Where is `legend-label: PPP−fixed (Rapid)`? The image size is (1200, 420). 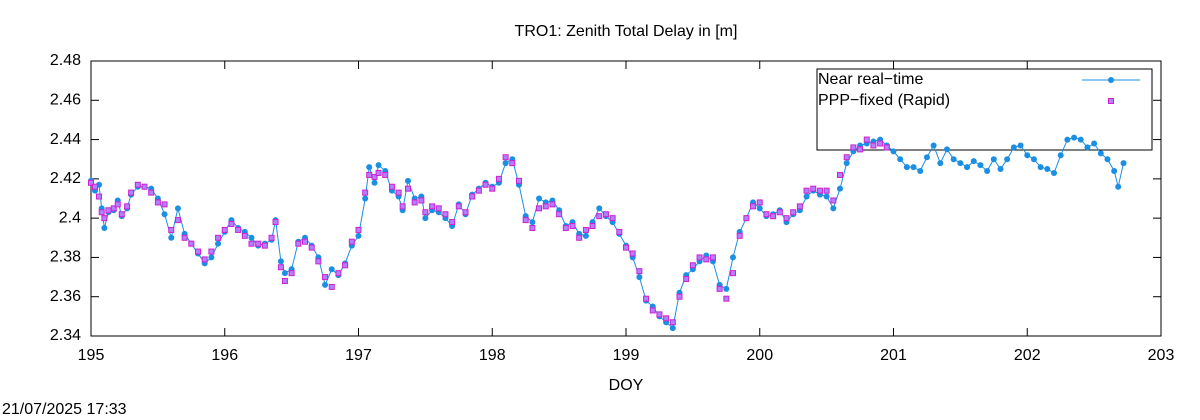 legend-label: PPP−fixed (Rapid) is located at coordinates (884, 100).